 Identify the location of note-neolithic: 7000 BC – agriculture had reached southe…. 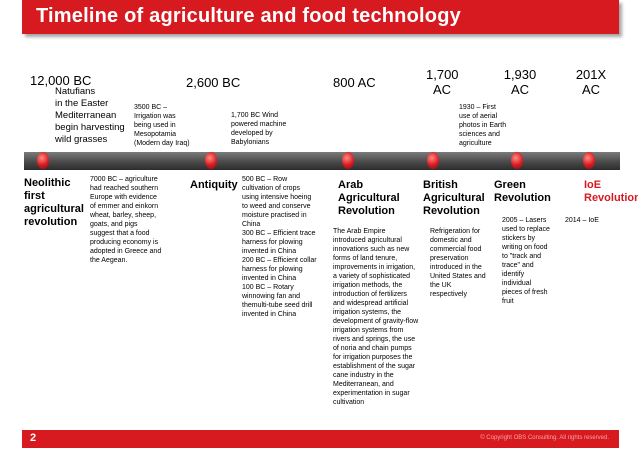
(126, 220).